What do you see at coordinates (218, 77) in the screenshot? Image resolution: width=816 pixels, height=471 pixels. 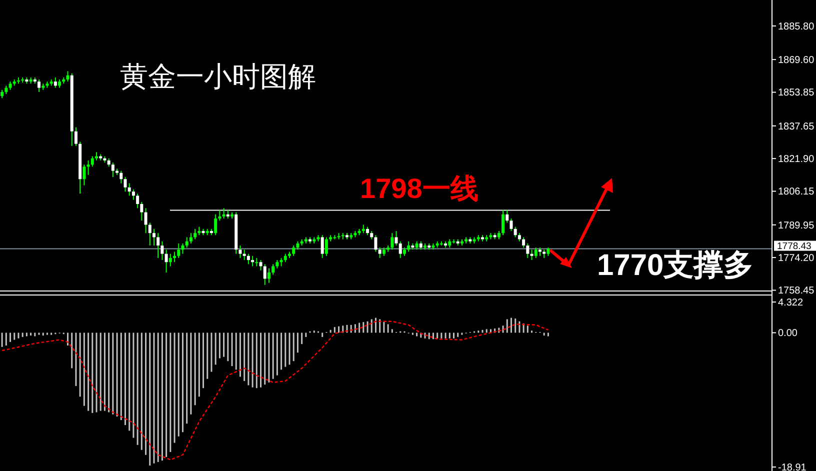 I see `text: 黄金一小时图解` at bounding box center [218, 77].